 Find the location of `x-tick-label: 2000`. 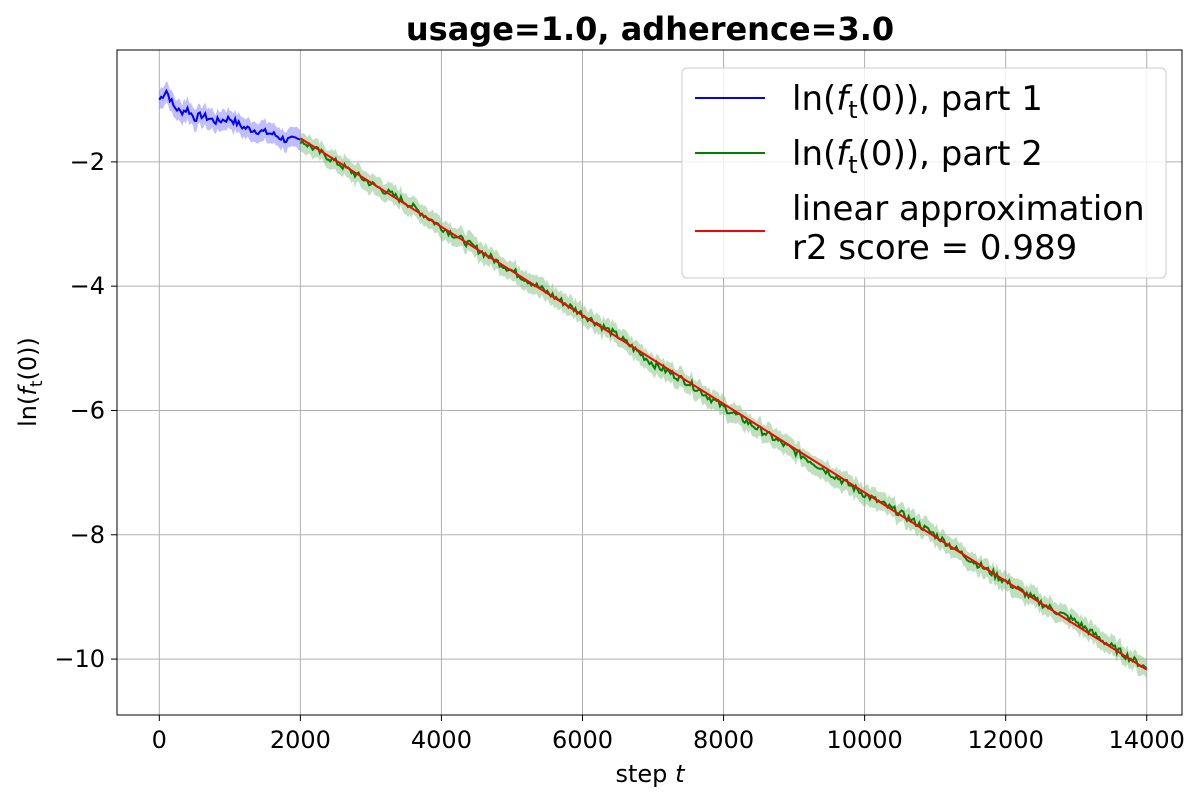

x-tick-label: 2000 is located at coordinates (300, 740).